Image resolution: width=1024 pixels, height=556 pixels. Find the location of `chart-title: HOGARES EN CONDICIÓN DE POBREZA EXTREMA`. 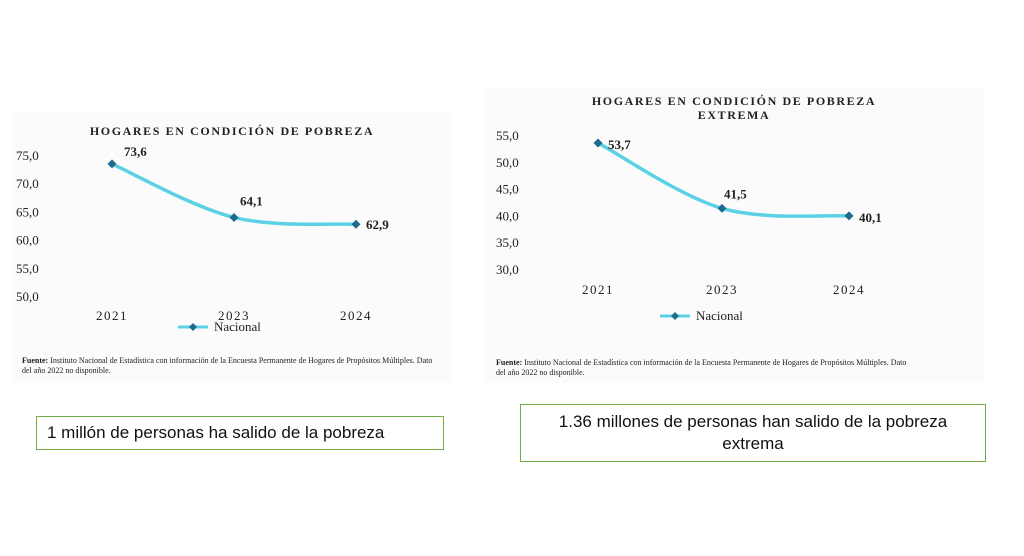

chart-title: HOGARES EN CONDICIÓN DE POBREZA EXTREMA is located at coordinates (734, 108).